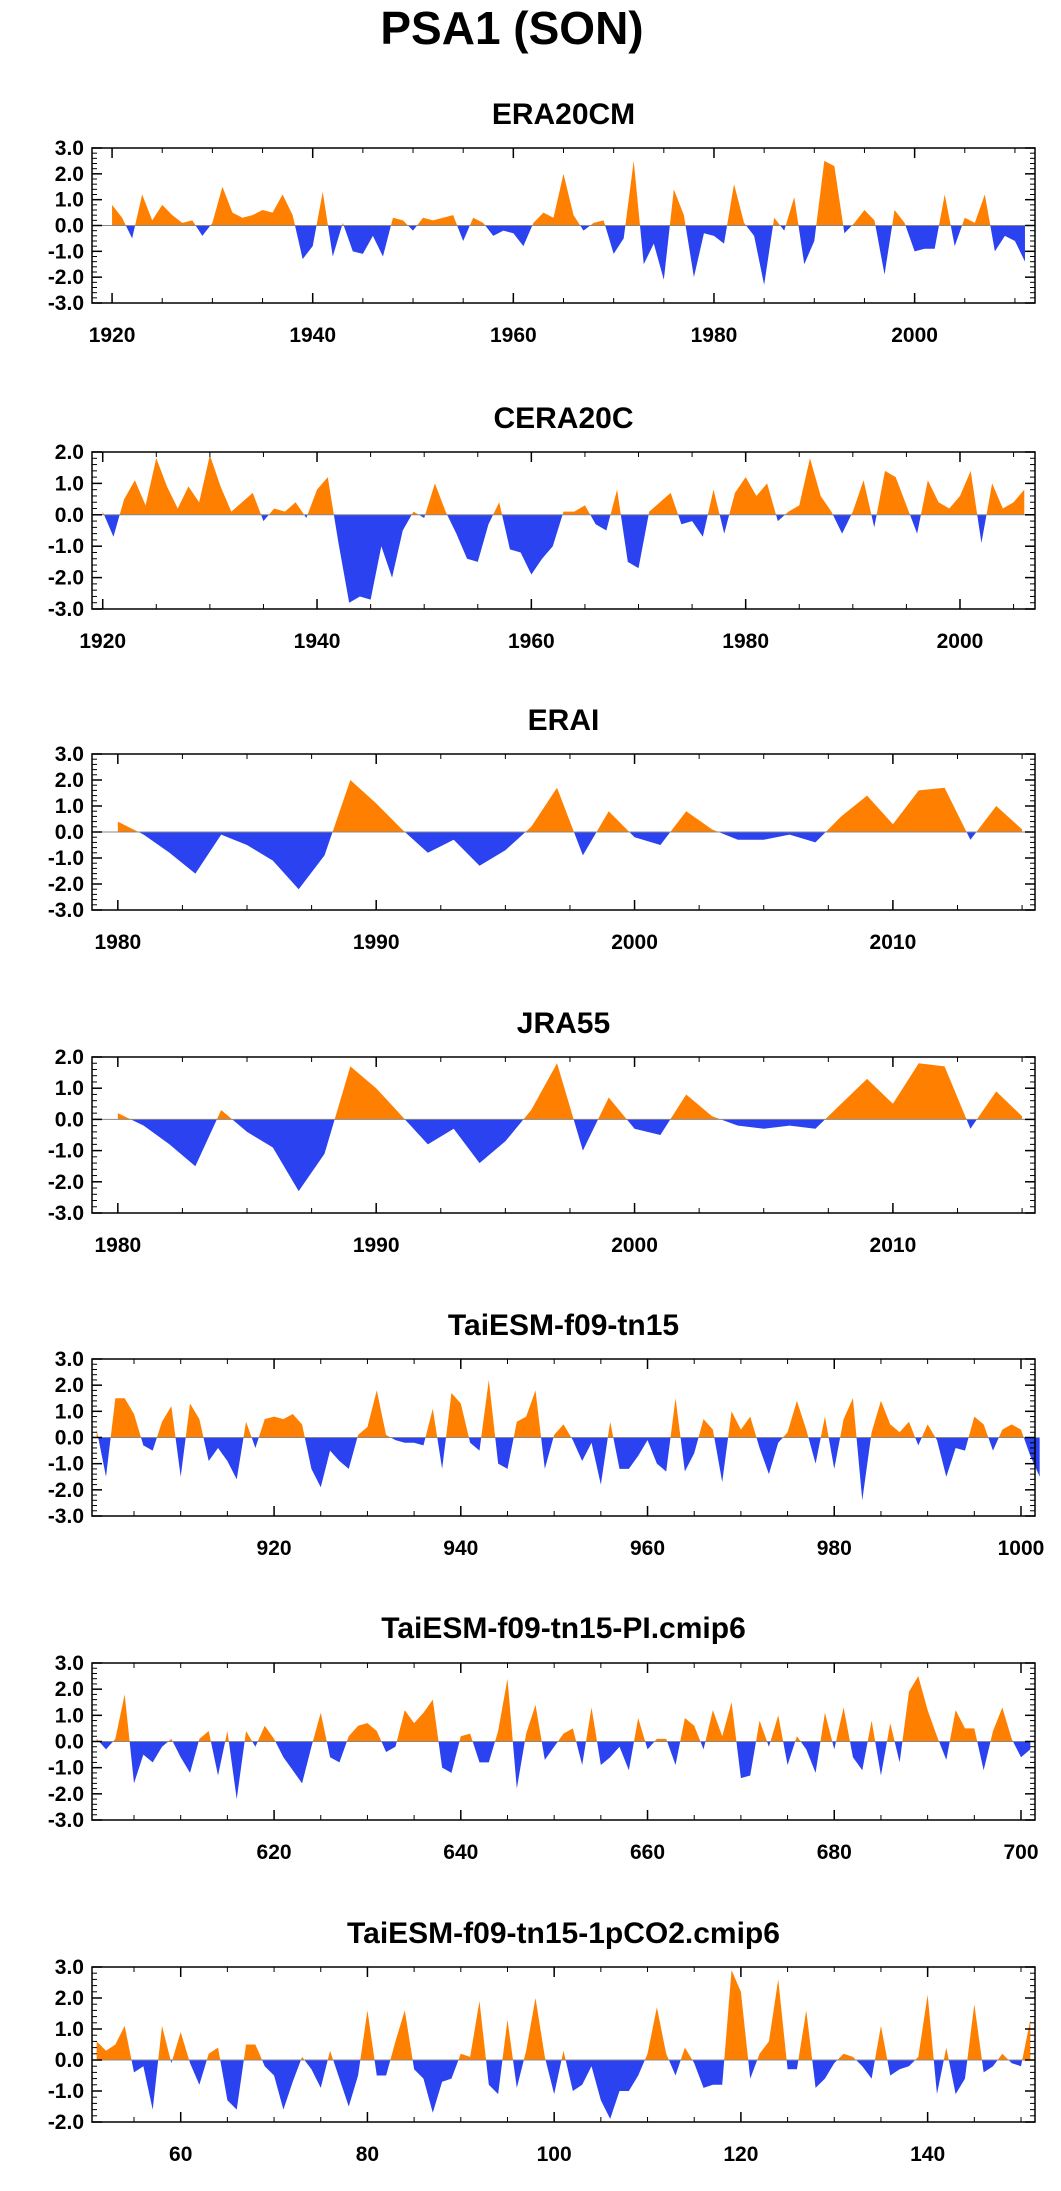  What do you see at coordinates (927, 2154) in the screenshot?
I see `x-tick-label: 140` at bounding box center [927, 2154].